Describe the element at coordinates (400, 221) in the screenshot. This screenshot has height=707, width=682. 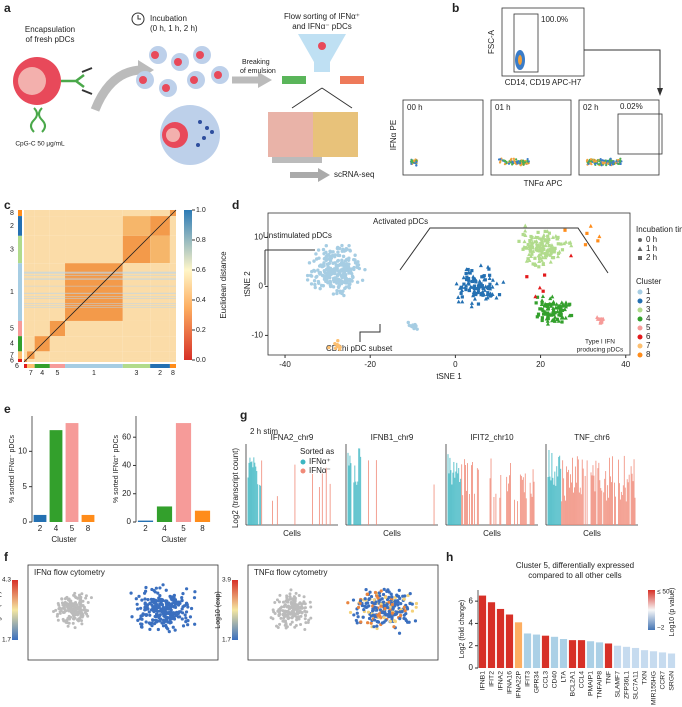
I see `annotation: Activated pDCs` at that location.